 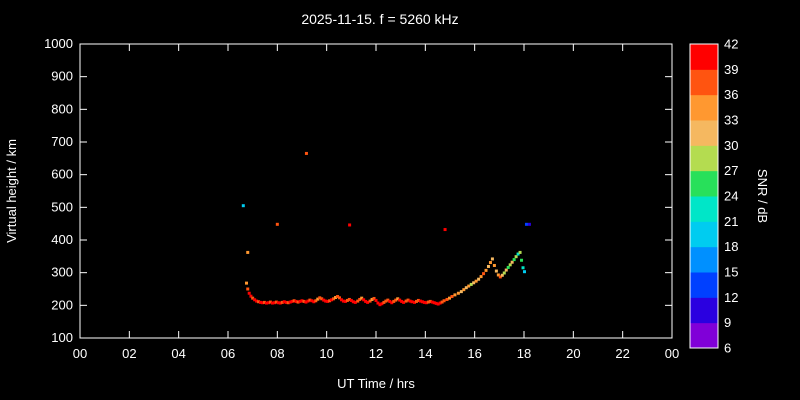 What do you see at coordinates (731, 297) in the screenshot?
I see `colorbar-tick-label: 12` at bounding box center [731, 297].